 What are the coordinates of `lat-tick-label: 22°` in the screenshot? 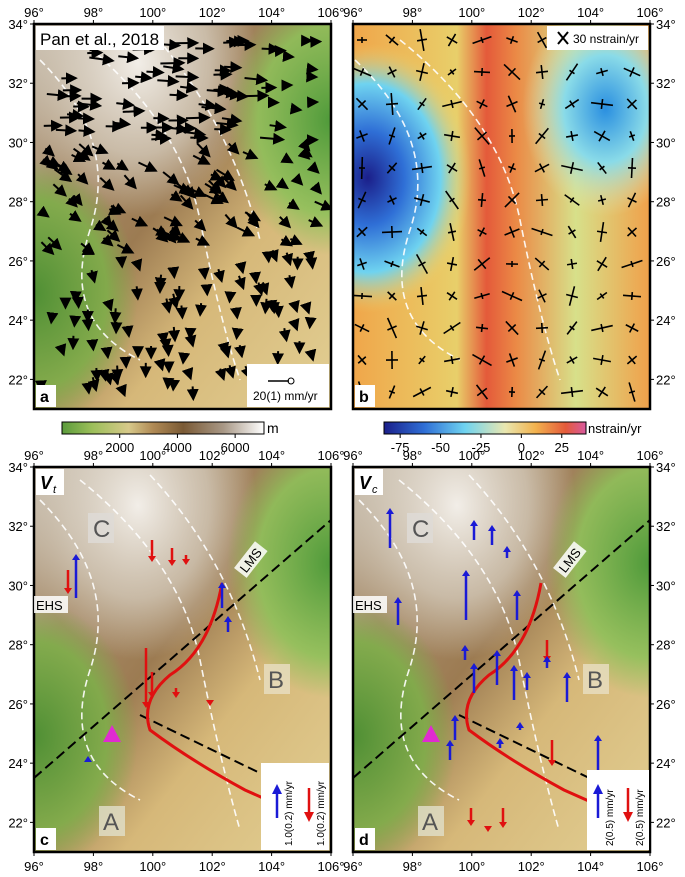 It's located at (666, 379).